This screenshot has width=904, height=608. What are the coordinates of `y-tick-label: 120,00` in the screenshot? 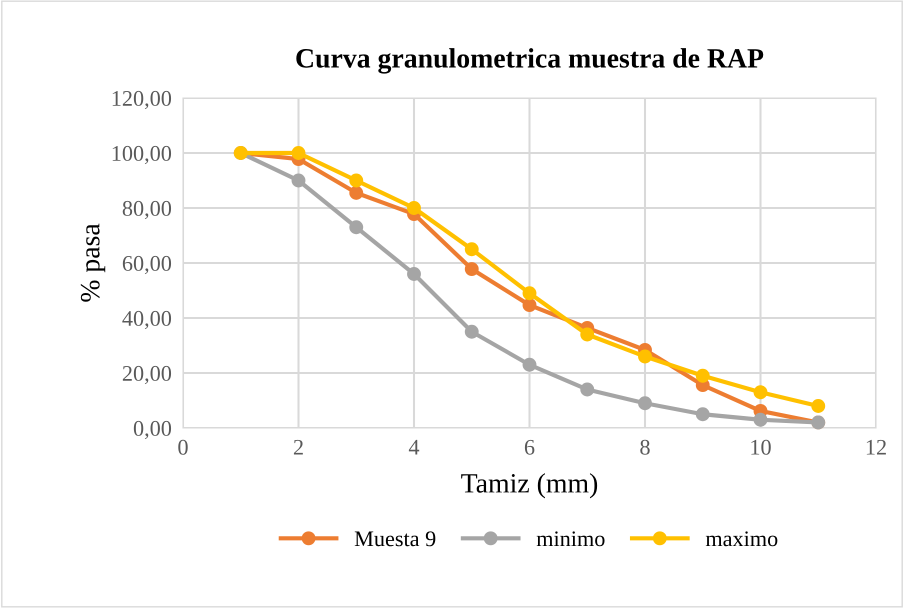 It's located at (142, 100).